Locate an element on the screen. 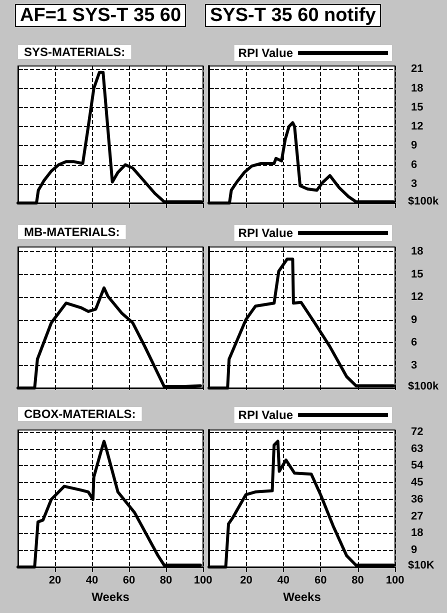 Image resolution: width=447 pixels, height=613 pixels. y-tick-label: 54 is located at coordinates (417, 466).